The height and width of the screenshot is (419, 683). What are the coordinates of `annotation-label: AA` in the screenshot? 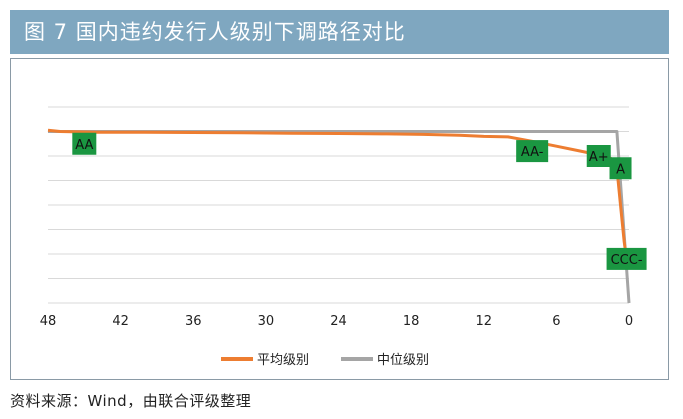 It's located at (84, 145).